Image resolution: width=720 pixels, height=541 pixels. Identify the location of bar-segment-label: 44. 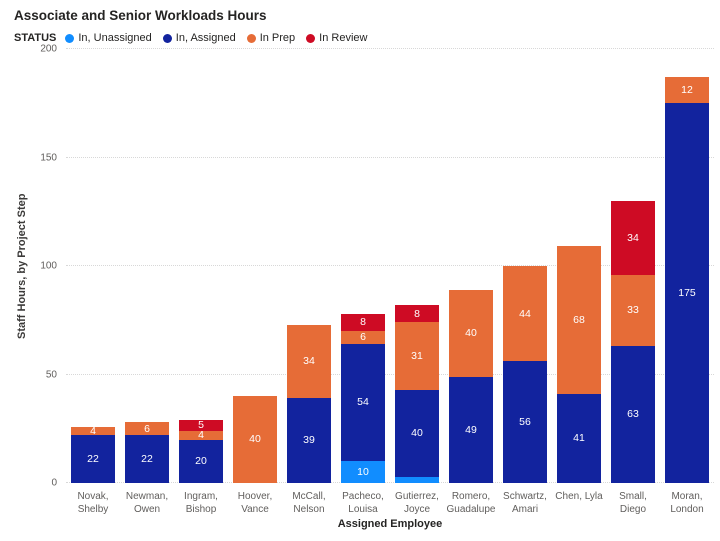
(525, 313).